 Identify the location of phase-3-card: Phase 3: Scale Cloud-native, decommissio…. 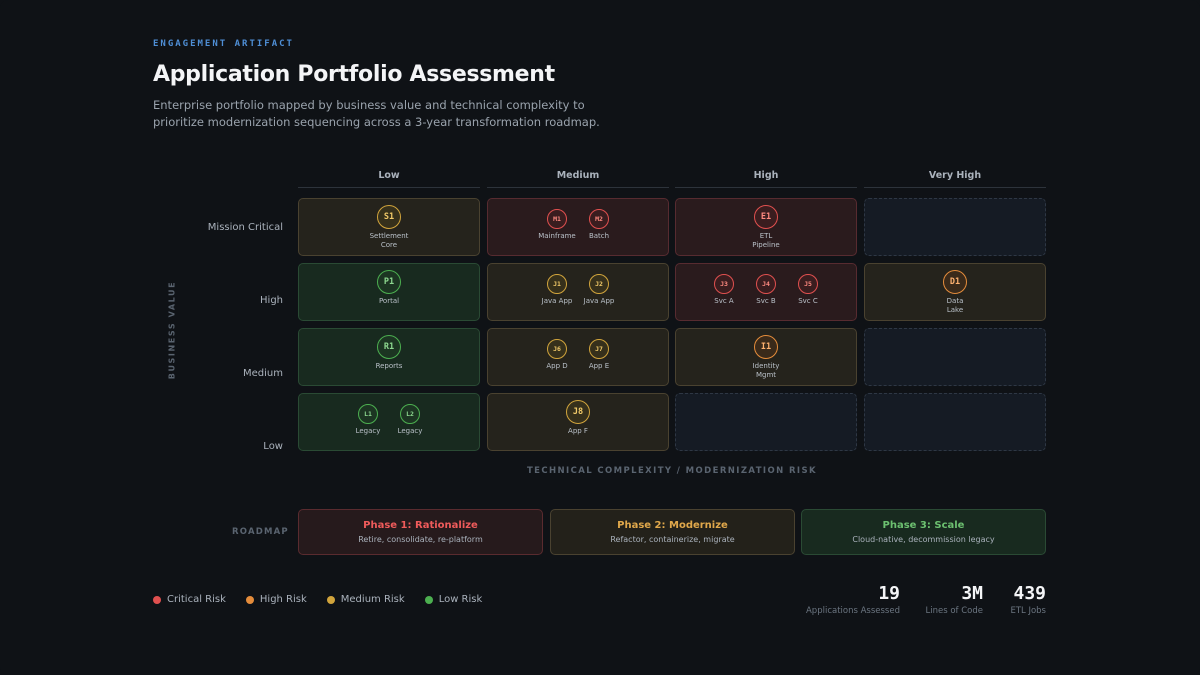
(923, 532).